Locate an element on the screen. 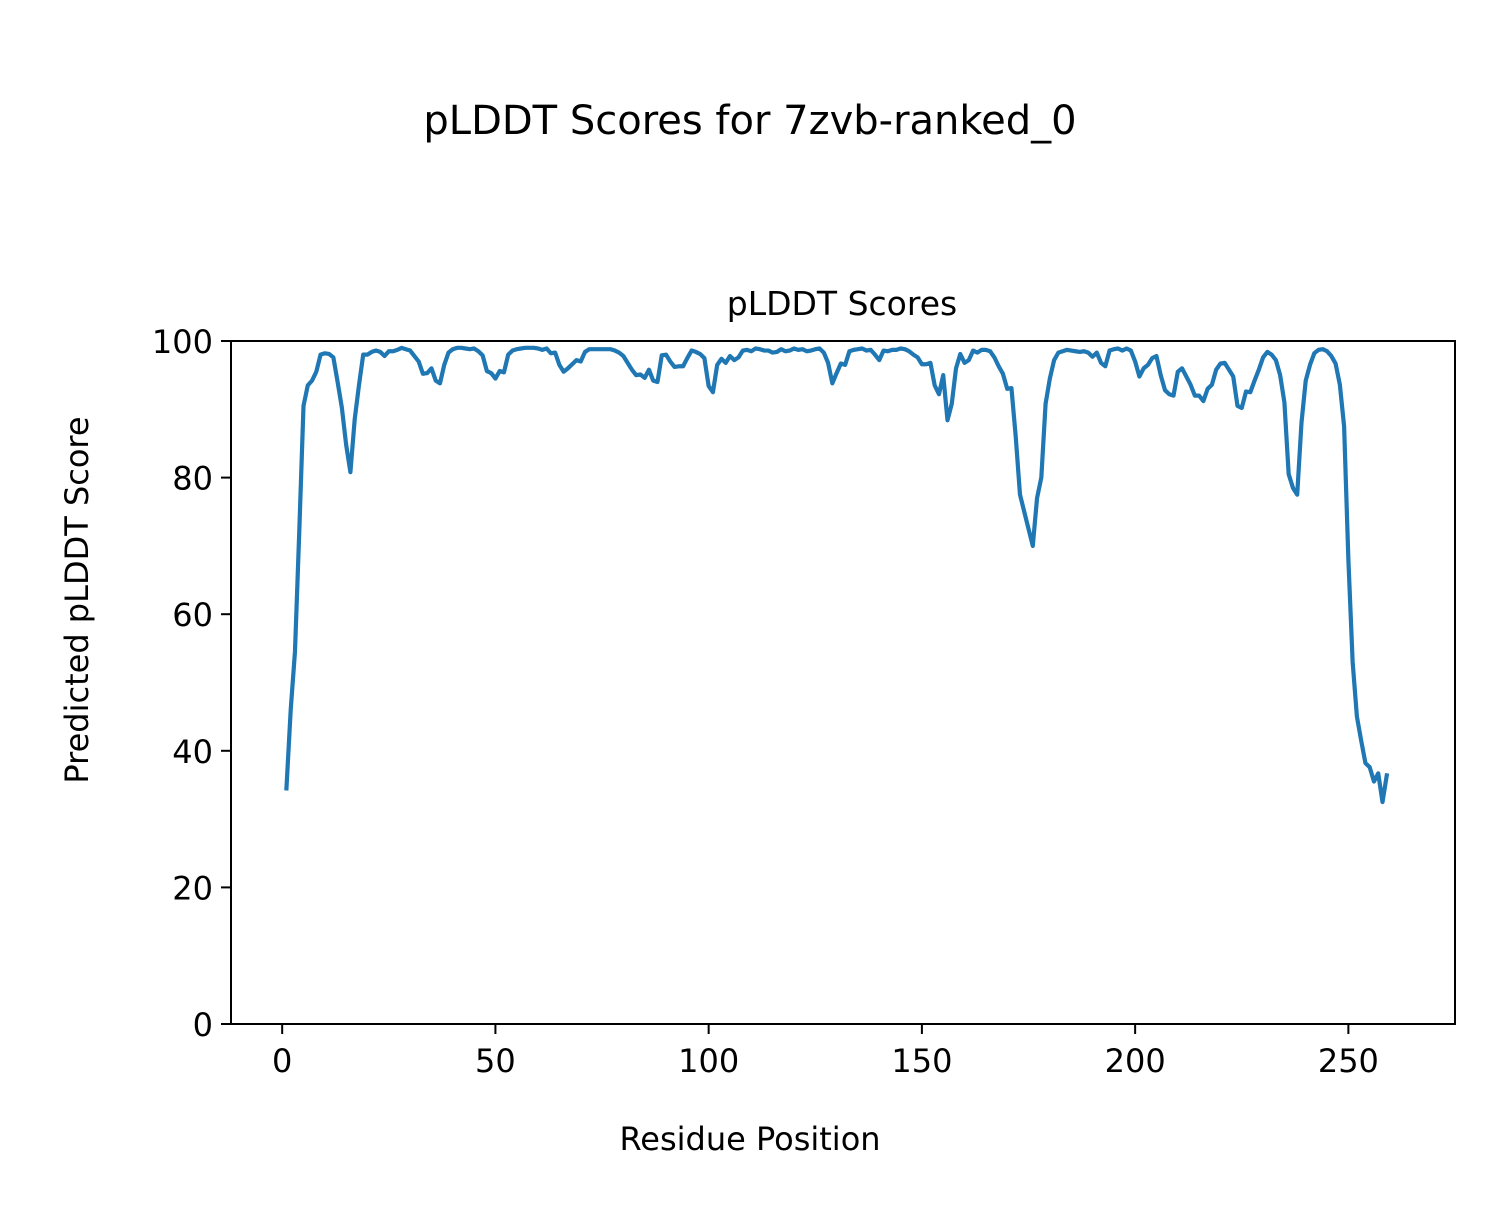 The image size is (1500, 1205). y-tick-label-80: 80 is located at coordinates (192, 479).